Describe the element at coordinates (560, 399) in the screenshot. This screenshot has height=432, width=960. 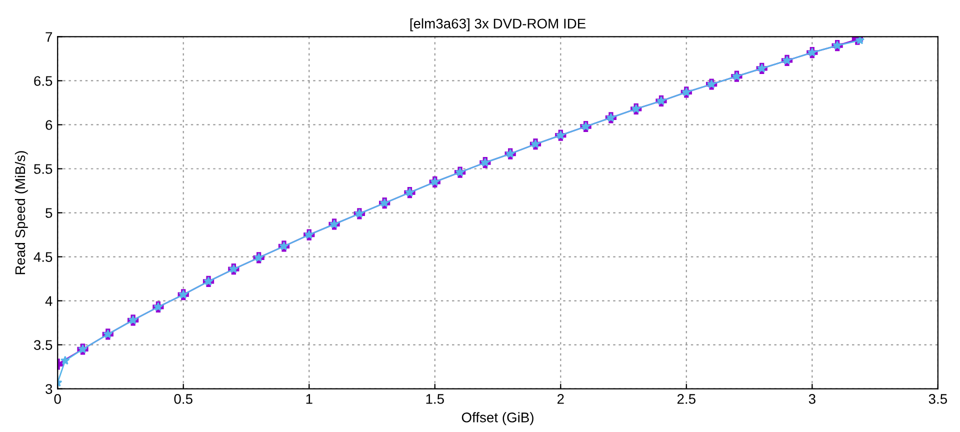
I see `x-tick-label: 2` at that location.